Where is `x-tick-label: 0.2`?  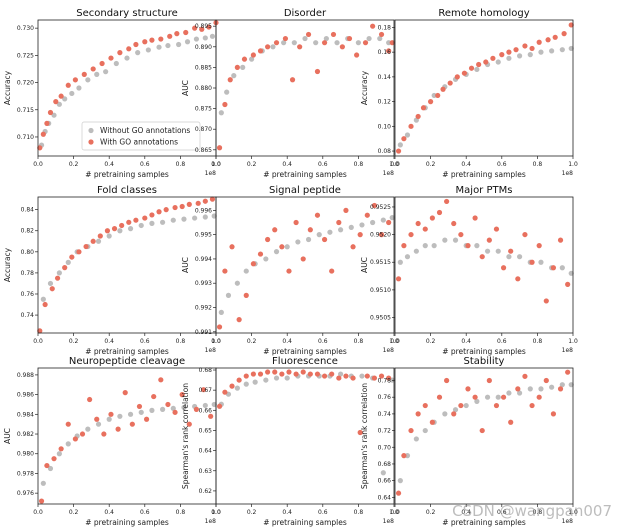
x-tick-label: 0.2 is located at coordinates (252, 341).